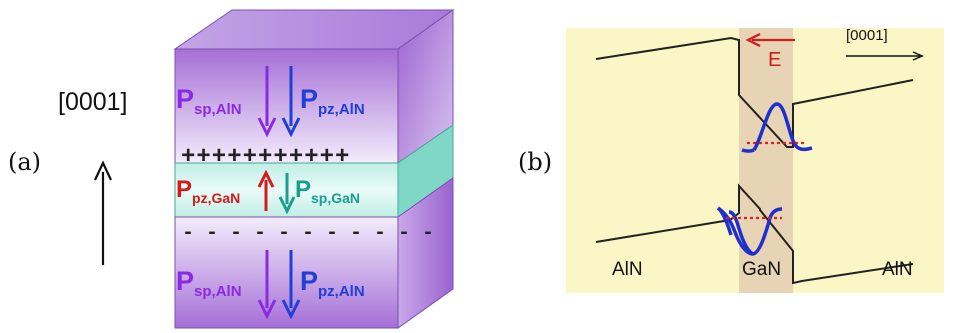 The height and width of the screenshot is (333, 956). I want to click on ppz-gan-arrow, so click(266, 190).